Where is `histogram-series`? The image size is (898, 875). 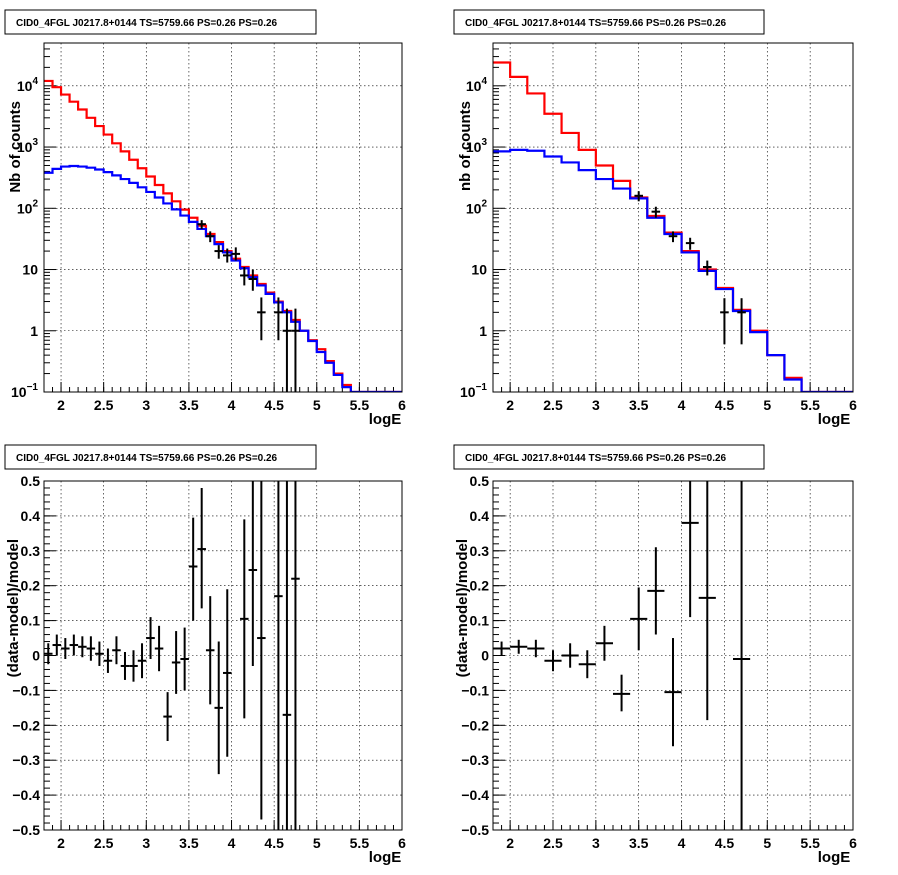 histogram-series is located at coordinates (673, 270).